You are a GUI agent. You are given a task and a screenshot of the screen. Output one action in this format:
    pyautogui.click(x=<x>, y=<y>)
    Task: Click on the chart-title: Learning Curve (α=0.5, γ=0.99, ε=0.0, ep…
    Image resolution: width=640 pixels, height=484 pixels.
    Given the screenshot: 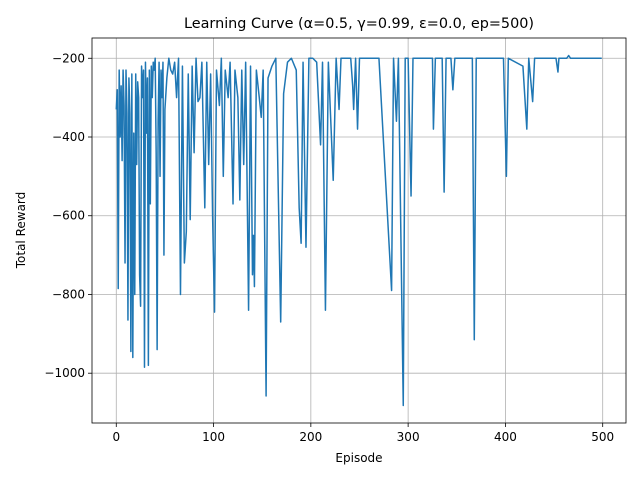 What is the action you would take?
    pyautogui.click(x=359, y=24)
    